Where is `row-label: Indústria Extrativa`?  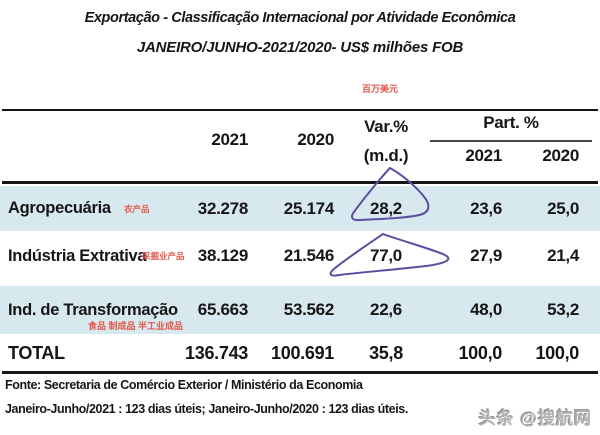 row-label: Indústria Extrativa is located at coordinates (77, 255).